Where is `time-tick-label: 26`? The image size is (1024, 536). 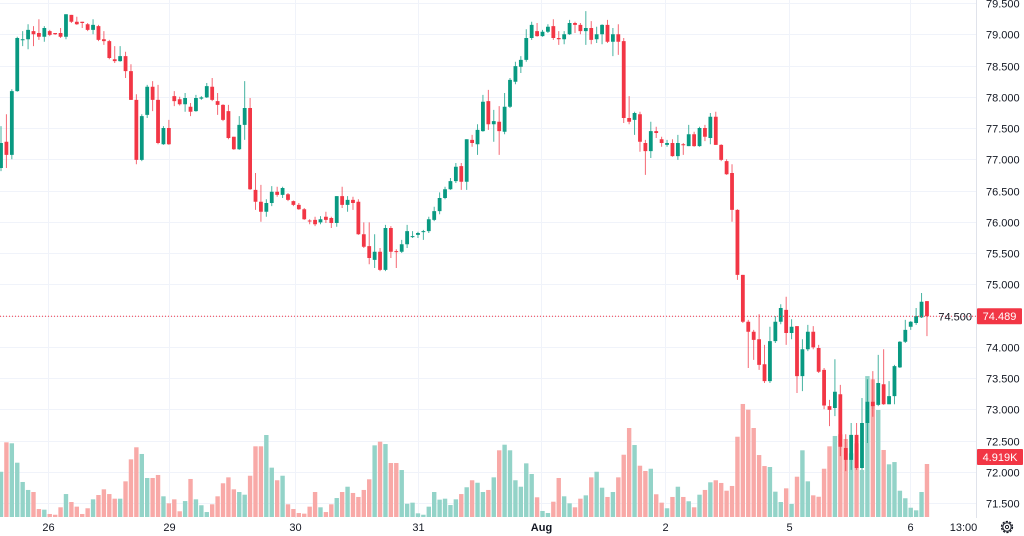
time-tick-label: 26 is located at coordinates (48, 528).